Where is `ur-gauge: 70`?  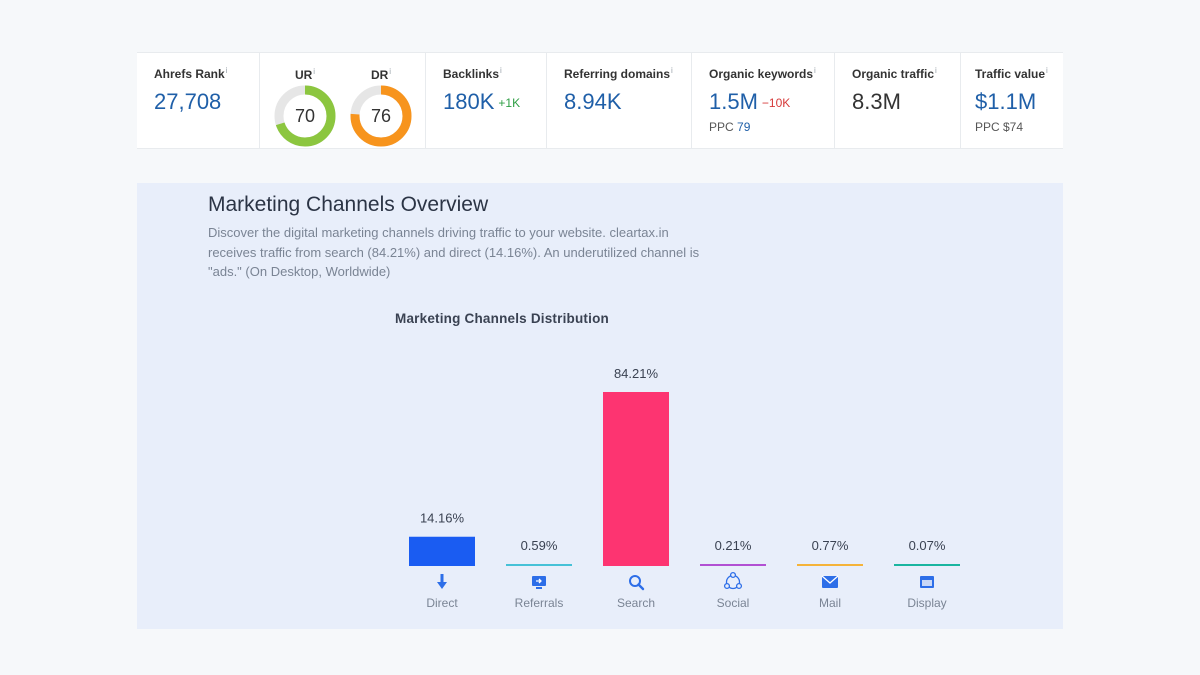 ur-gauge: 70 is located at coordinates (305, 116).